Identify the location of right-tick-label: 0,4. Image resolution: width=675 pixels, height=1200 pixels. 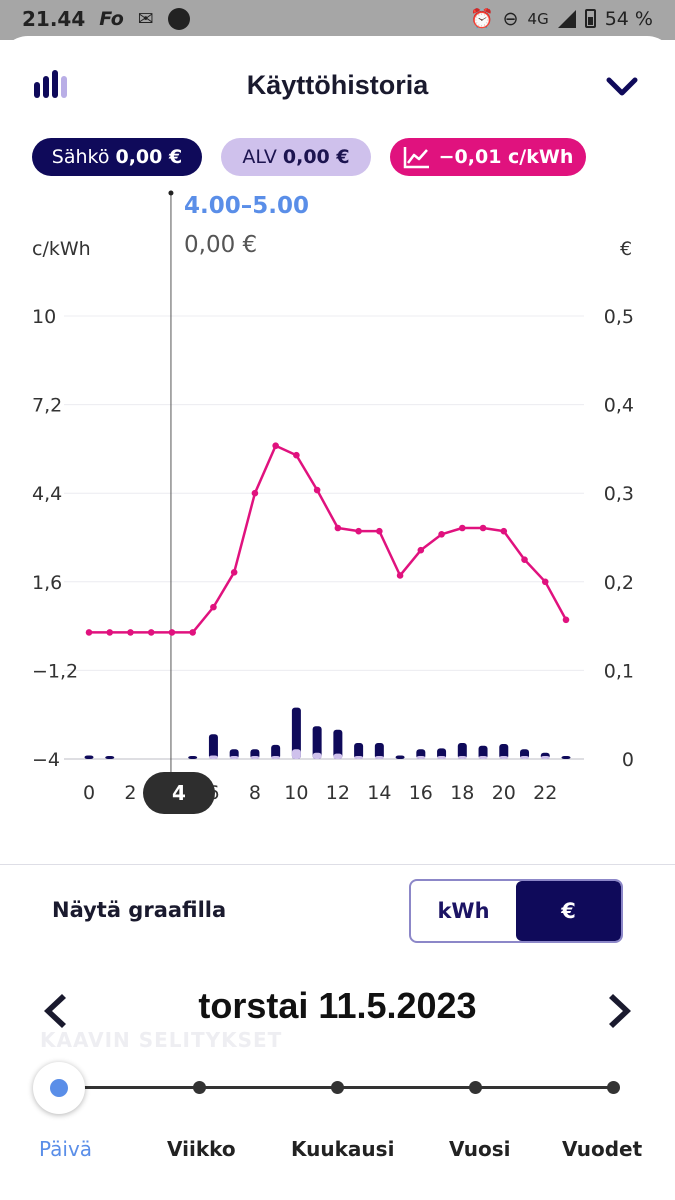
(619, 406).